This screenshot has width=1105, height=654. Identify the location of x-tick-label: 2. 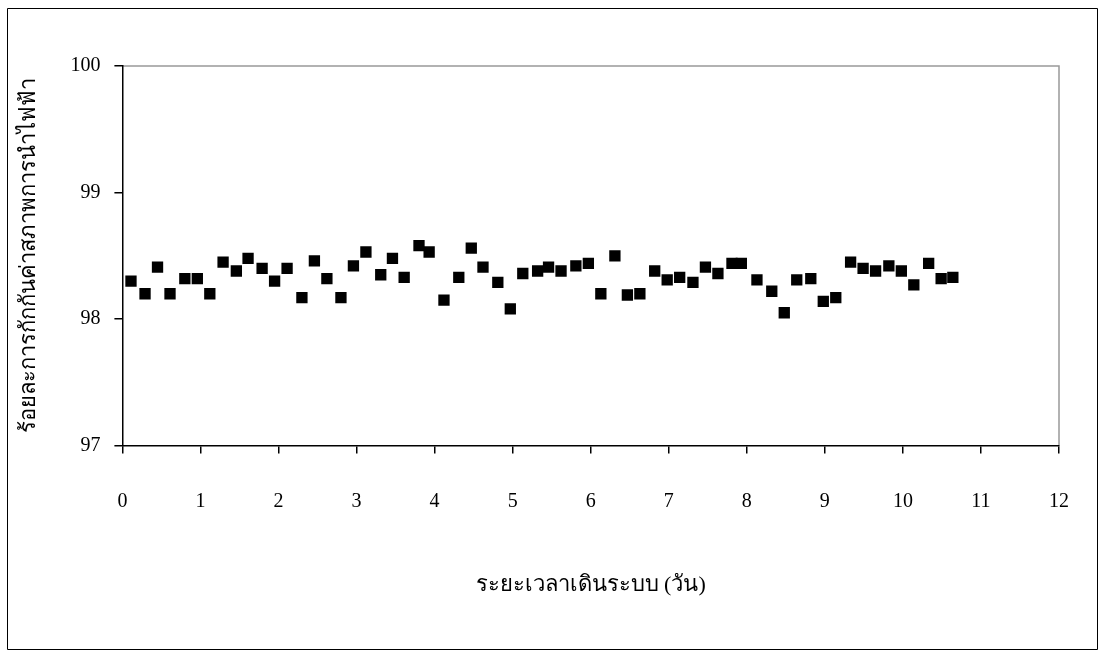
(278, 499).